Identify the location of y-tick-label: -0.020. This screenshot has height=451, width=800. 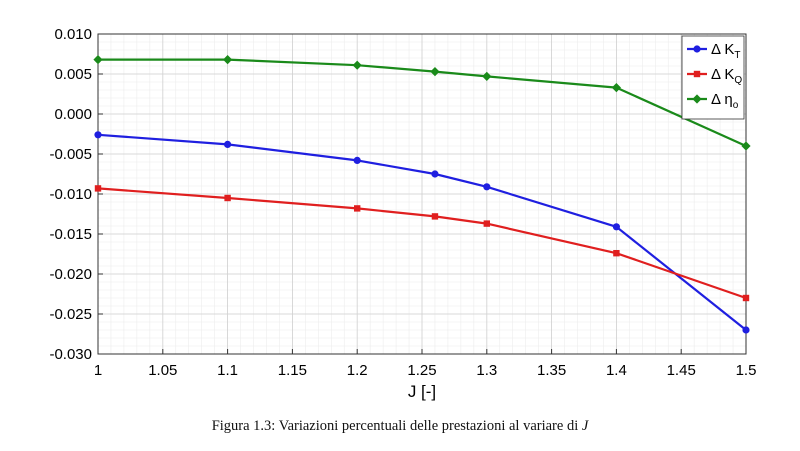
(70, 274).